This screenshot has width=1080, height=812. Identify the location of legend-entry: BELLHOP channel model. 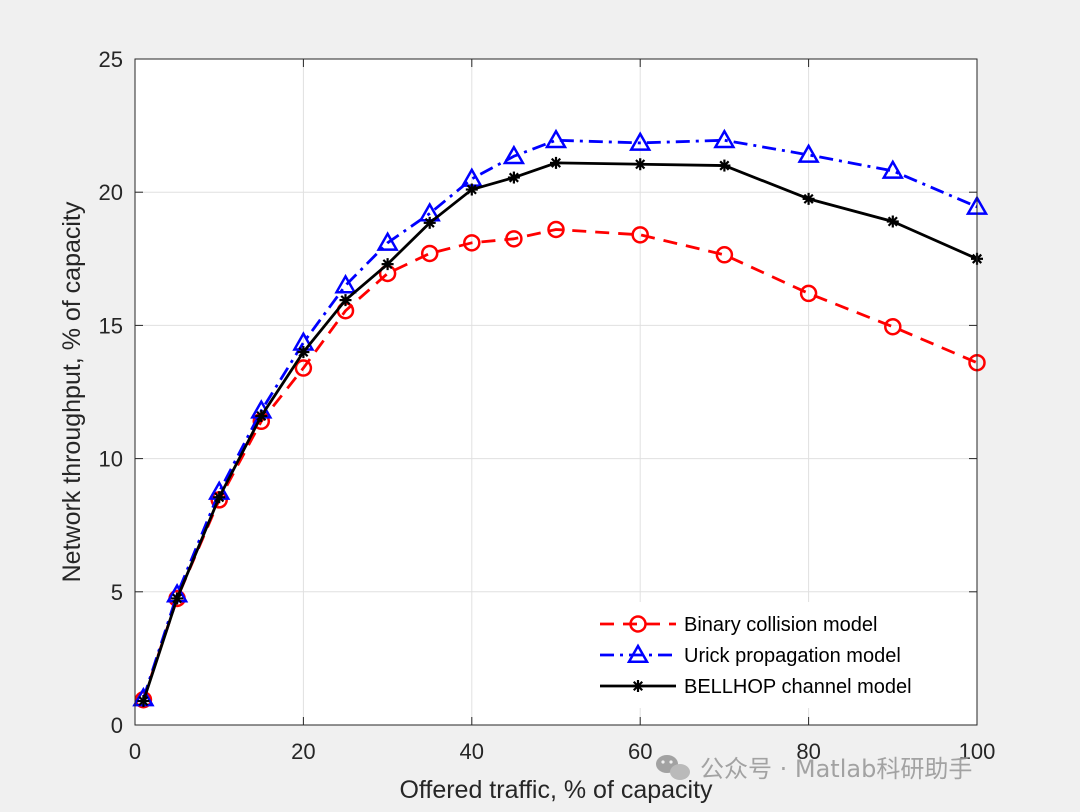
(756, 687).